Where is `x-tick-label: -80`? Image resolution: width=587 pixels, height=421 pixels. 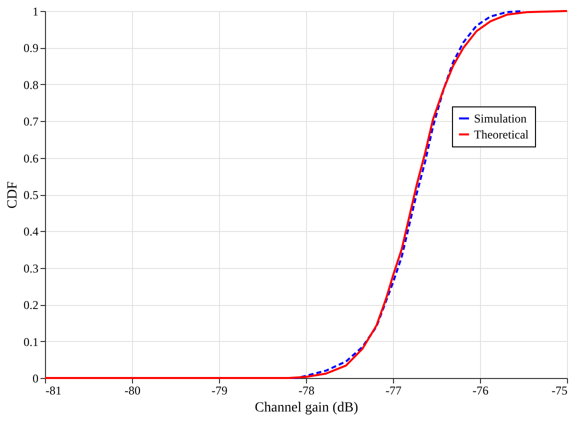
x-tick-label: -80 is located at coordinates (132, 391).